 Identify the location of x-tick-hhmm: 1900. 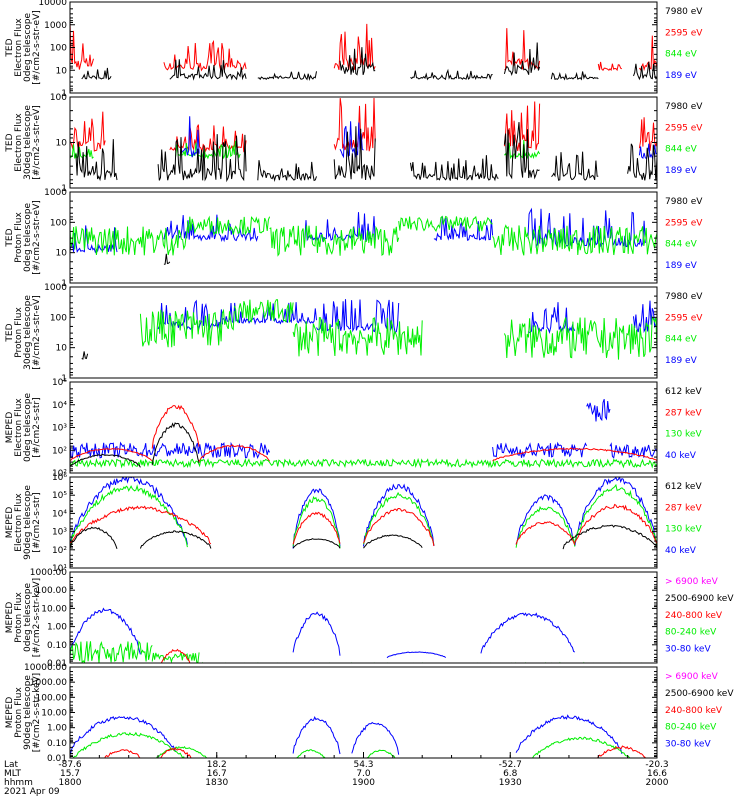
(363, 783).